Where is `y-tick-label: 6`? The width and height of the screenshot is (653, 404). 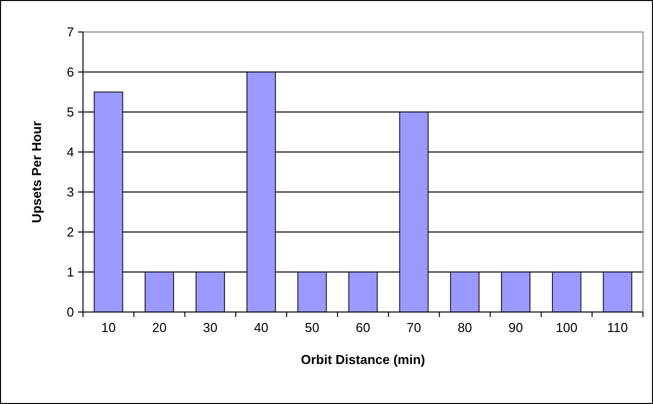 y-tick-label: 6 is located at coordinates (70, 72).